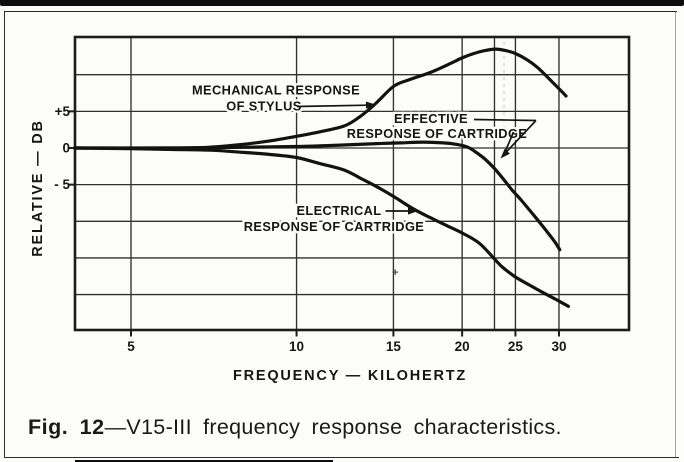  I want to click on figure-border-left, so click(4, 234).